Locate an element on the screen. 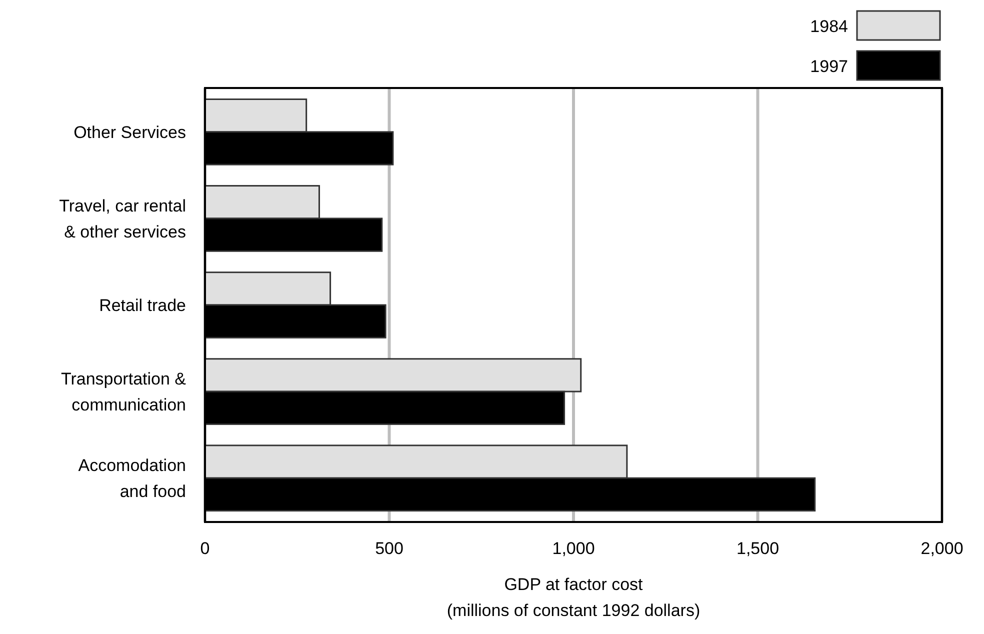 Image resolution: width=984 pixels, height=634 pixels. x-tick-label: 0 is located at coordinates (205, 548).